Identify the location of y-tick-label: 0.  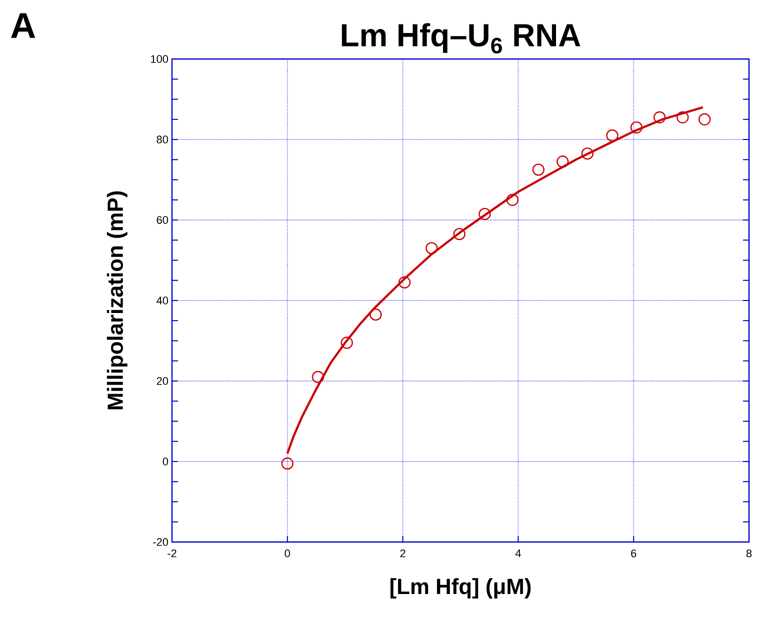
(165, 462).